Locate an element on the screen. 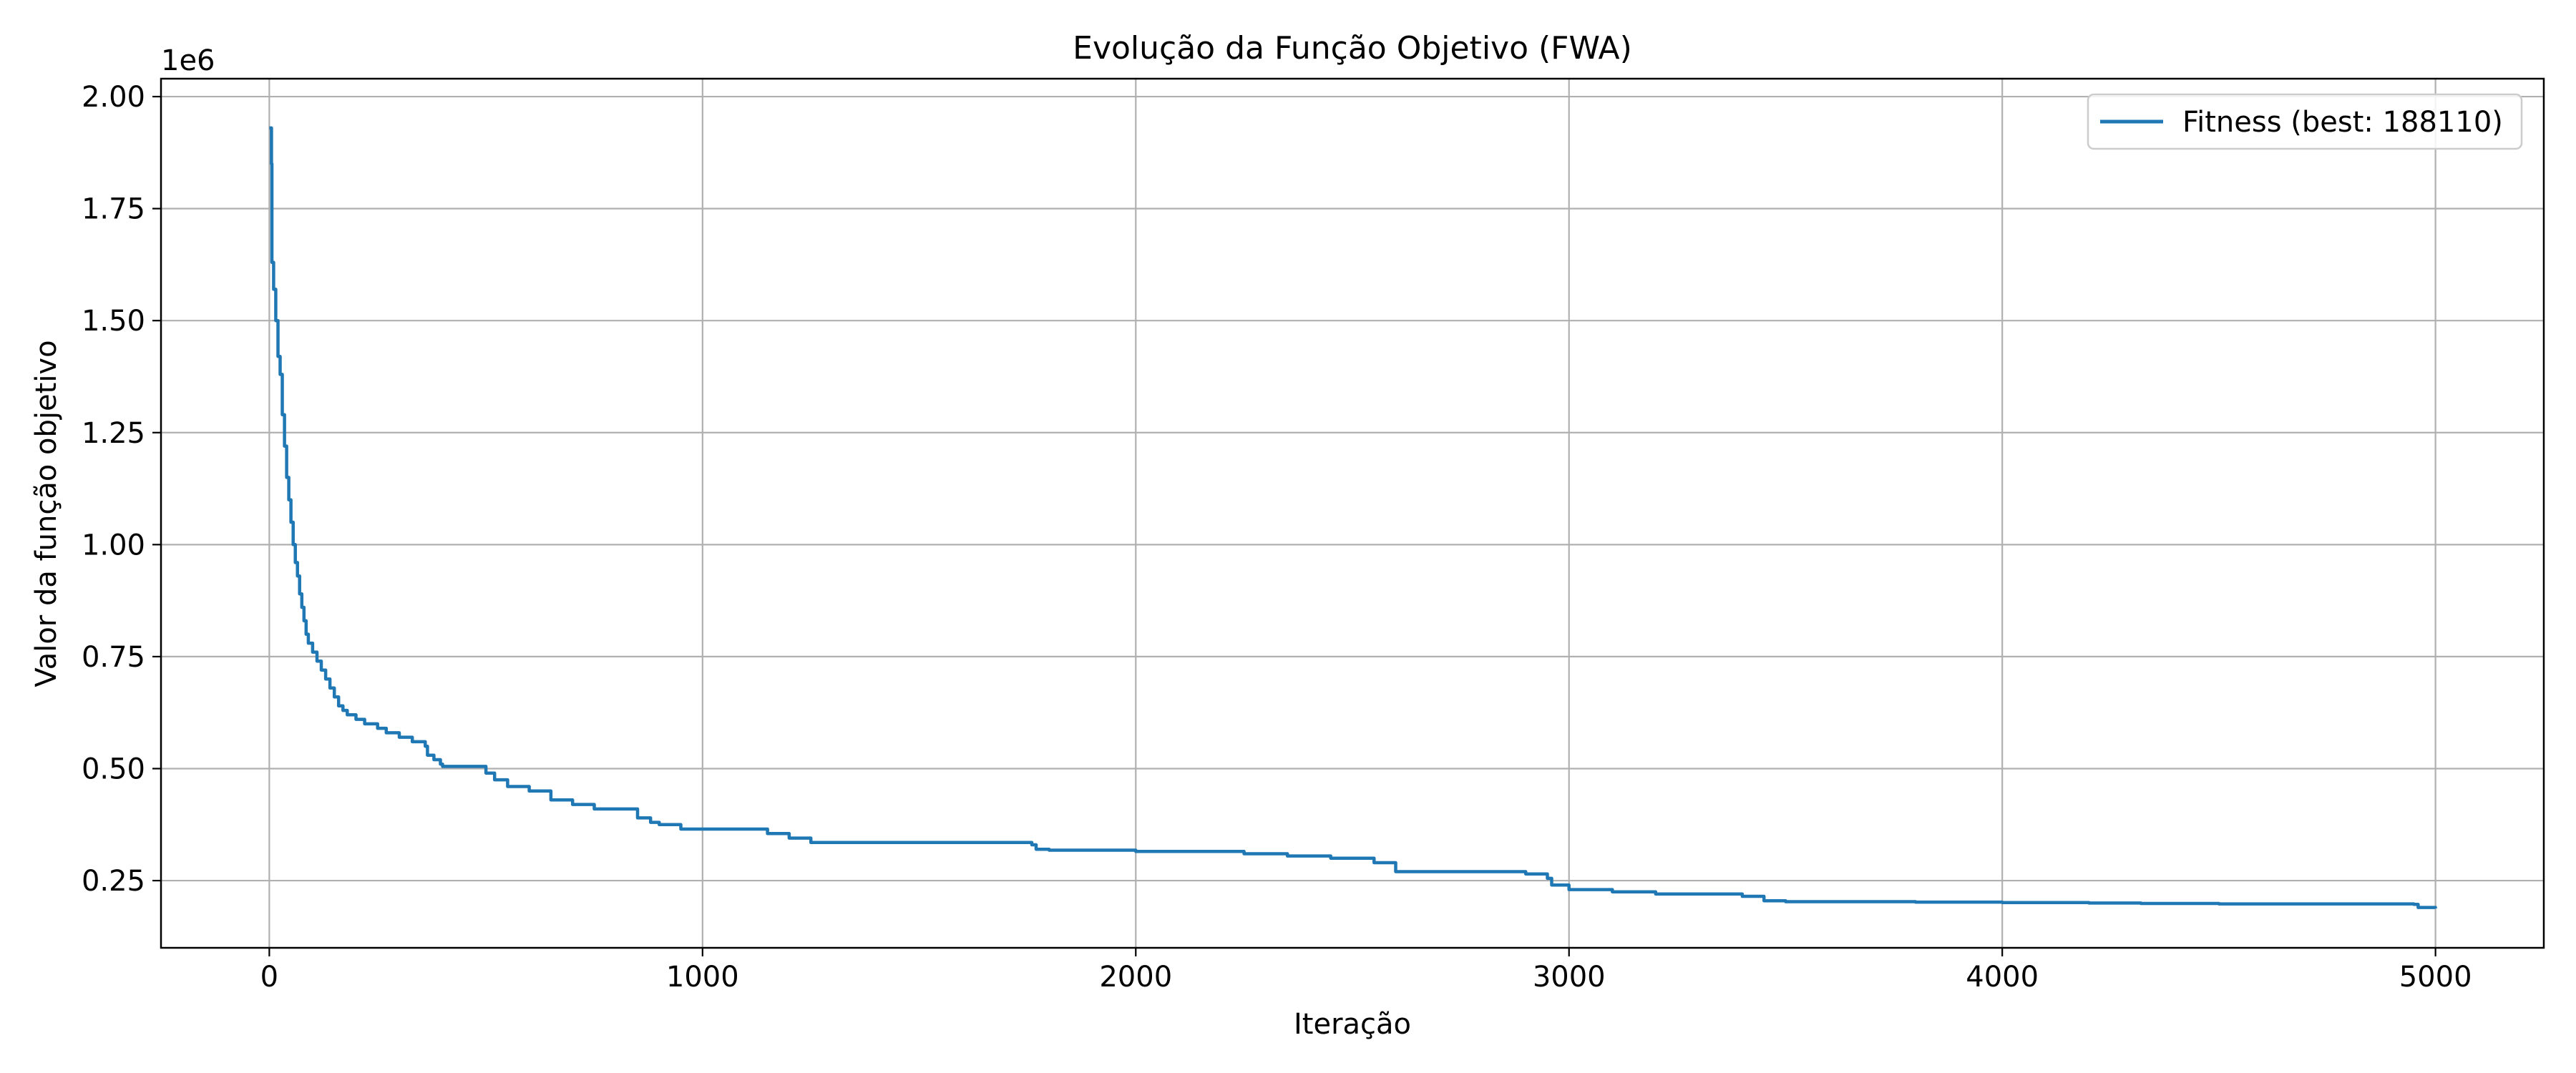 This screenshot has height=1073, width=2576. legend-label: Fitness (best: 188110) is located at coordinates (2342, 123).